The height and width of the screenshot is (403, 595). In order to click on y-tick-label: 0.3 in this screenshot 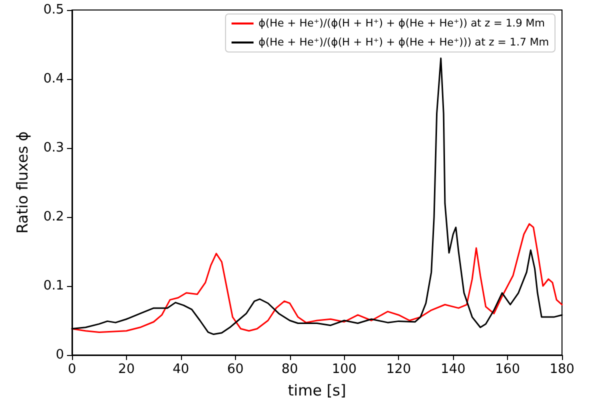, I will do `click(53, 148)`.